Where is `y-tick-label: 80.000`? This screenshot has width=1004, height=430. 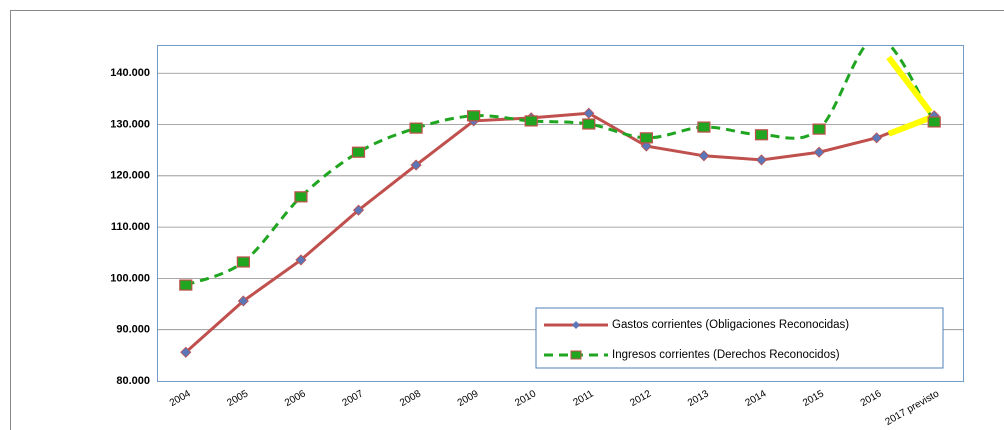
y-tick-label: 80.000 is located at coordinates (133, 381).